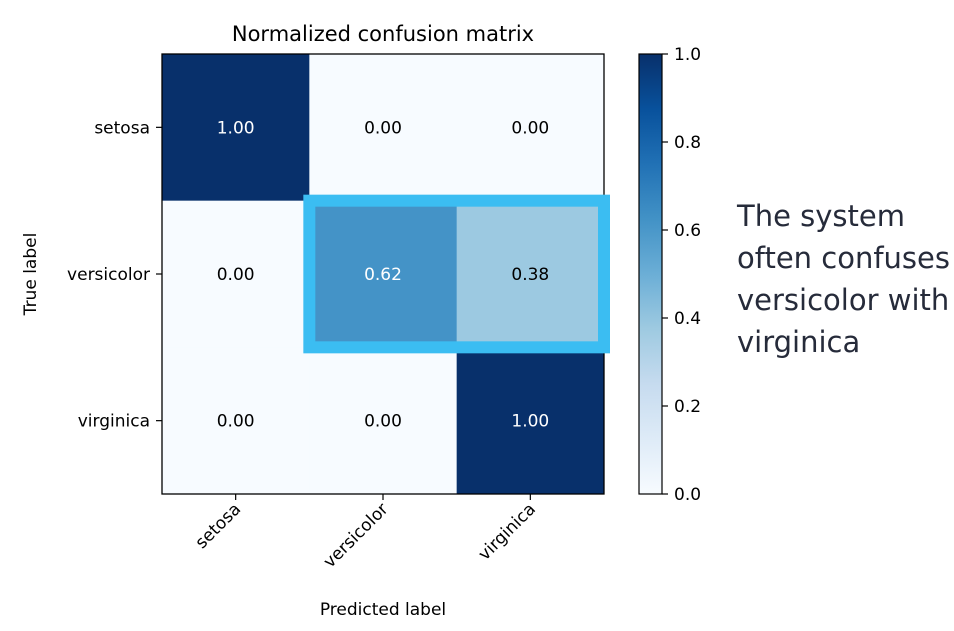  I want to click on y-tick-label: setosa, so click(122, 128).